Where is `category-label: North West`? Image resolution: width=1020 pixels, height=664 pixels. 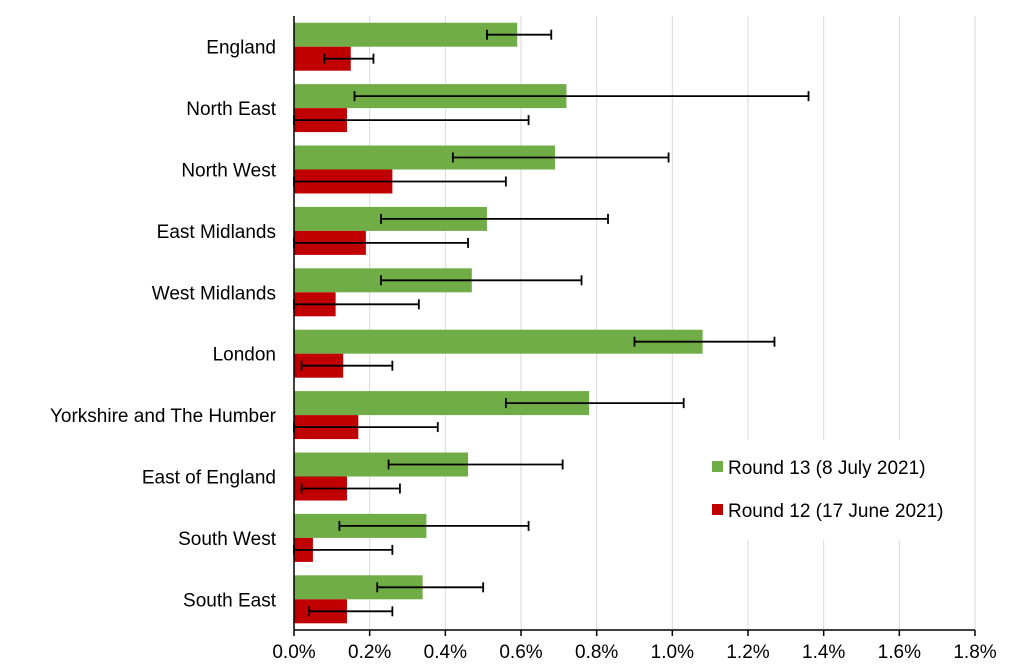 category-label: North West is located at coordinates (228, 171).